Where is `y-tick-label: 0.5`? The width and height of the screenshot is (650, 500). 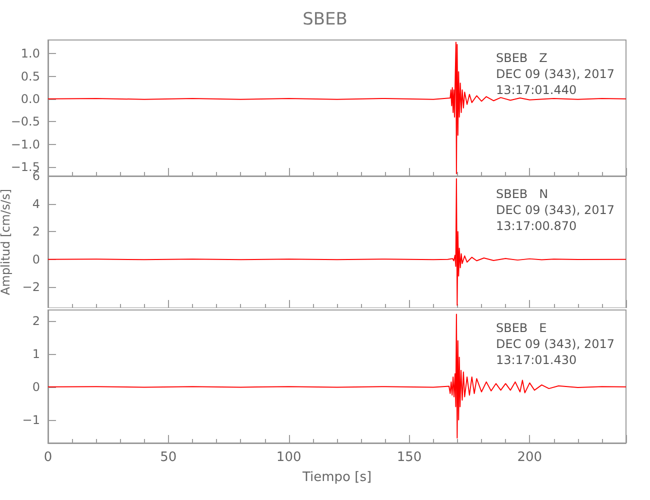
y-tick-label: 0.5 is located at coordinates (30, 76).